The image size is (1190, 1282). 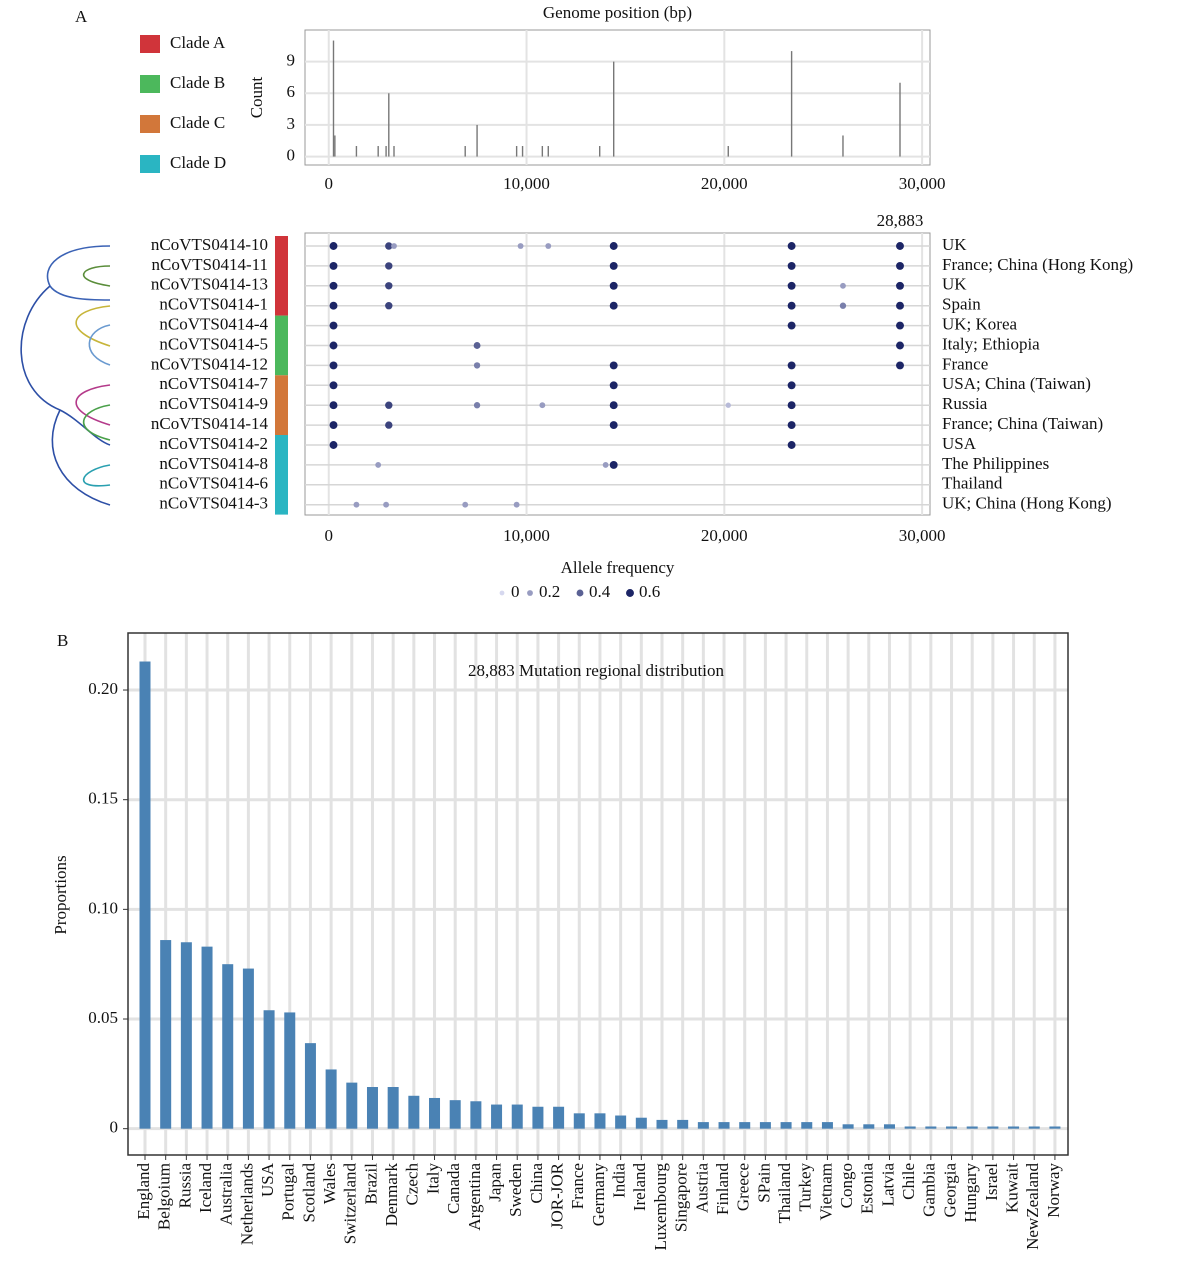 What do you see at coordinates (184, 1186) in the screenshot?
I see `x-tick-label: Russia` at bounding box center [184, 1186].